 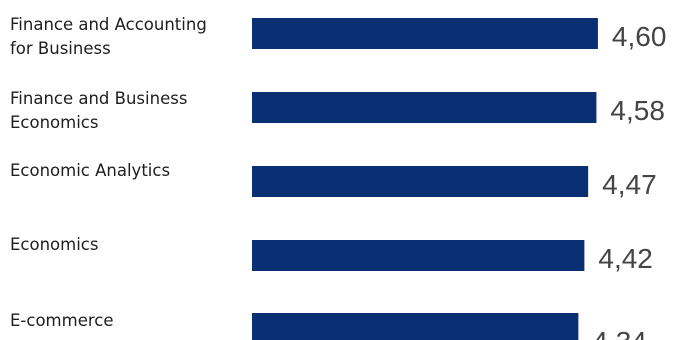 I want to click on category-label-2: Finance and Business Economics, so click(x=98, y=110).